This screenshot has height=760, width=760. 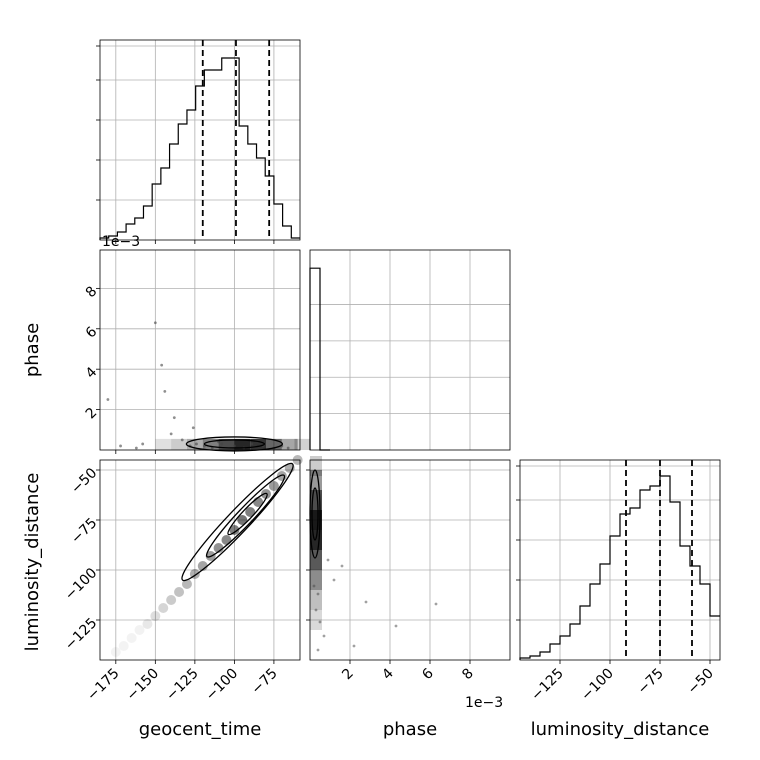 I want to click on offset-text-phase-y: 1e−3, so click(x=121, y=242).